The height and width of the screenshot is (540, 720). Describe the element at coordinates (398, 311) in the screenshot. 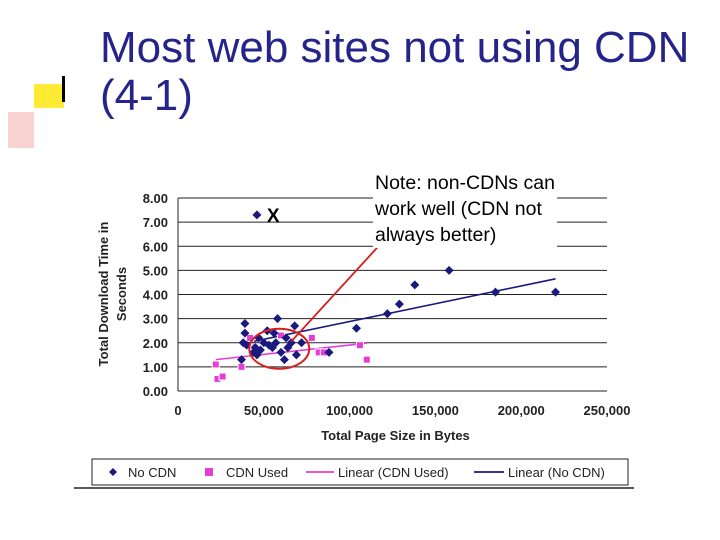

I see `trendline-no-cdn` at that location.